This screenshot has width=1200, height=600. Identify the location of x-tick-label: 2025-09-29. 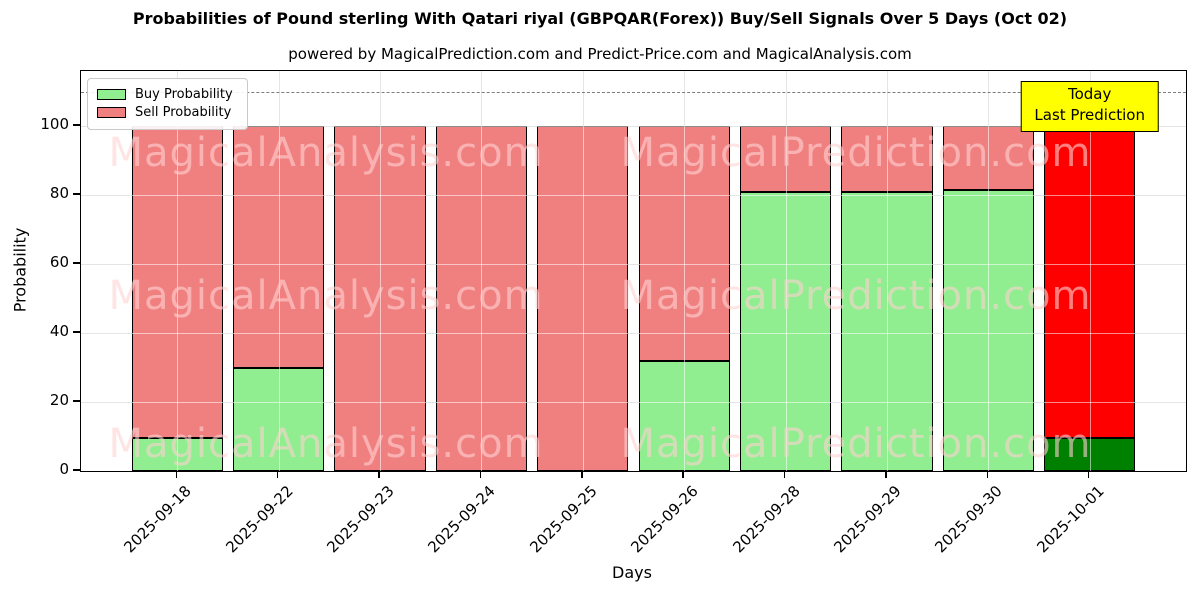
(867, 519).